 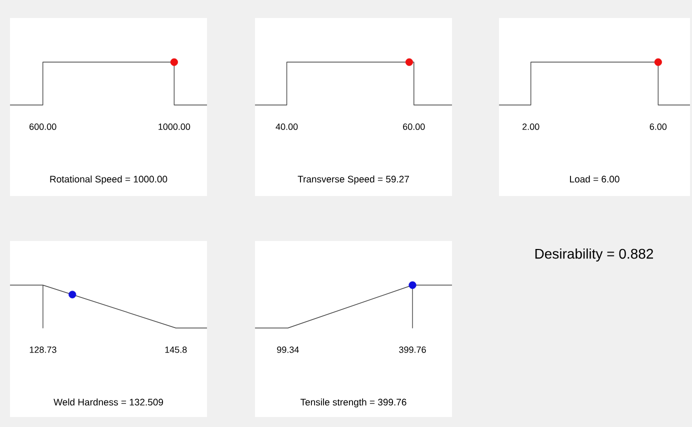 What do you see at coordinates (174, 127) in the screenshot?
I see `x-tick-label: 1000.00` at bounding box center [174, 127].